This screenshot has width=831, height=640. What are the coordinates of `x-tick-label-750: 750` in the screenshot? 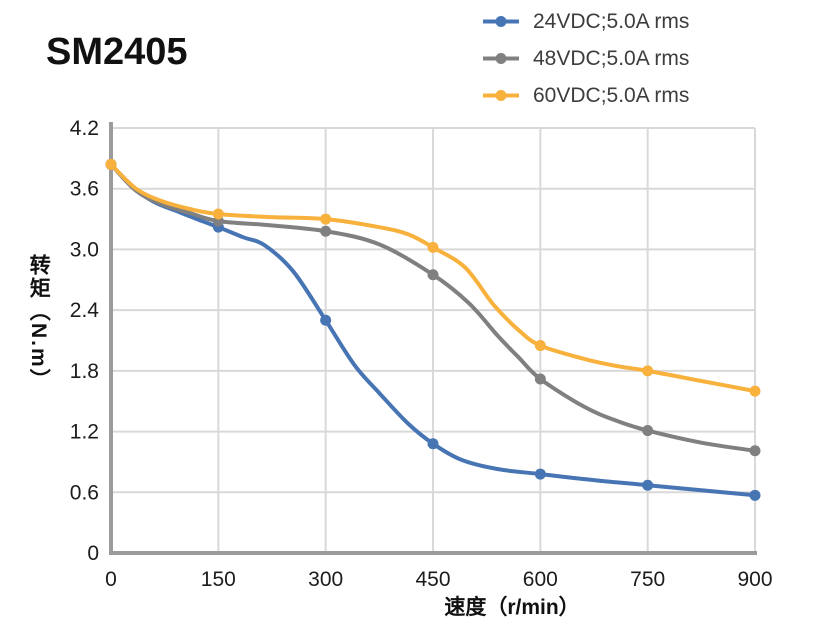 It's located at (647, 579).